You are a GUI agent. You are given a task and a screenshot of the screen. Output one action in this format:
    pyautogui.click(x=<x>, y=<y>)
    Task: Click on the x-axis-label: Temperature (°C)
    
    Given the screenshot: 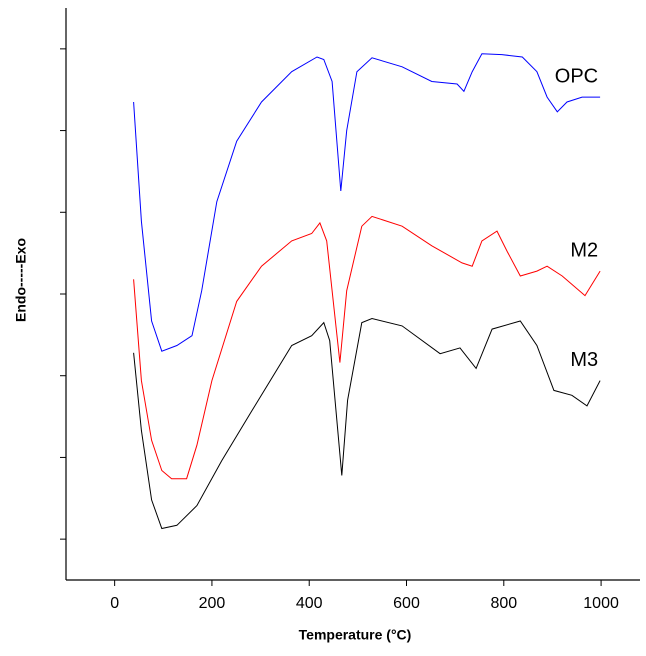 What is the action you would take?
    pyautogui.click(x=355, y=635)
    